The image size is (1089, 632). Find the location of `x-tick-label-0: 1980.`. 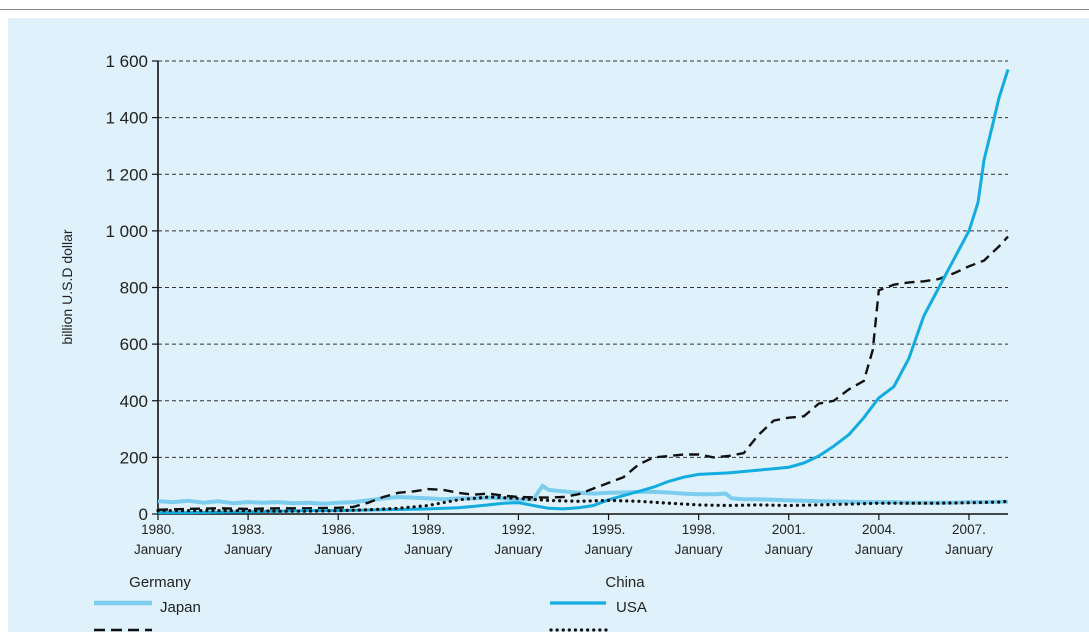

x-tick-label-0: 1980. is located at coordinates (158, 529).